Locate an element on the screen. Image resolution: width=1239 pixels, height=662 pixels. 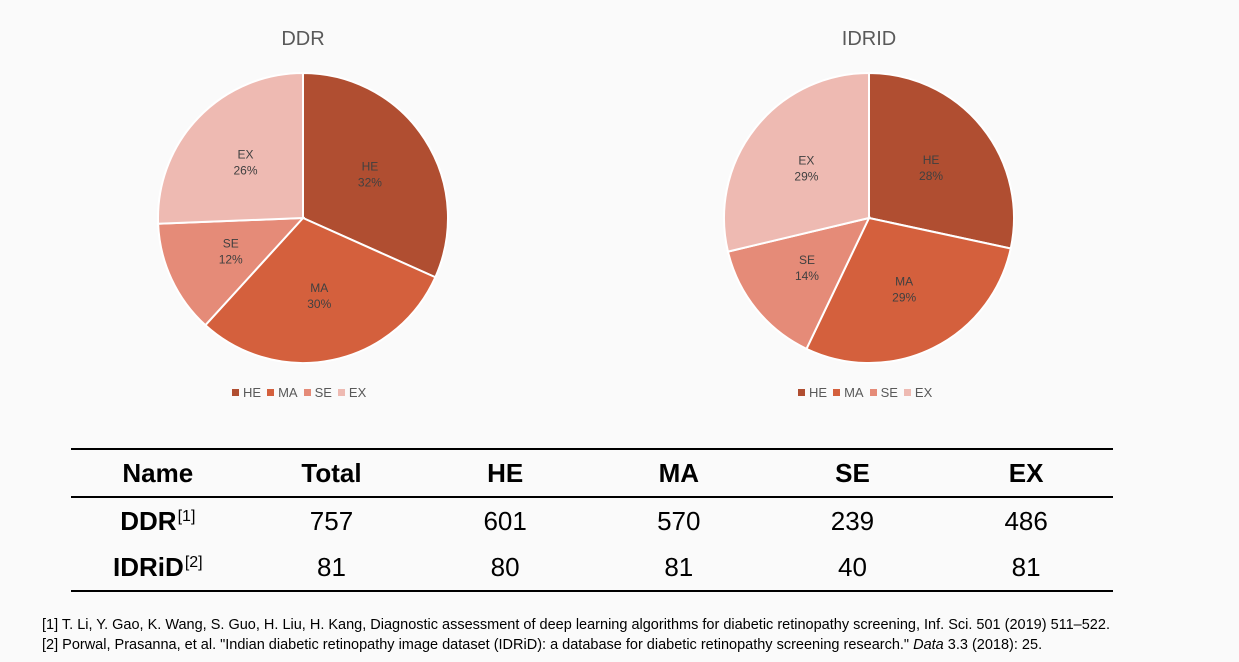
reference-marker: [1] is located at coordinates (186, 516).